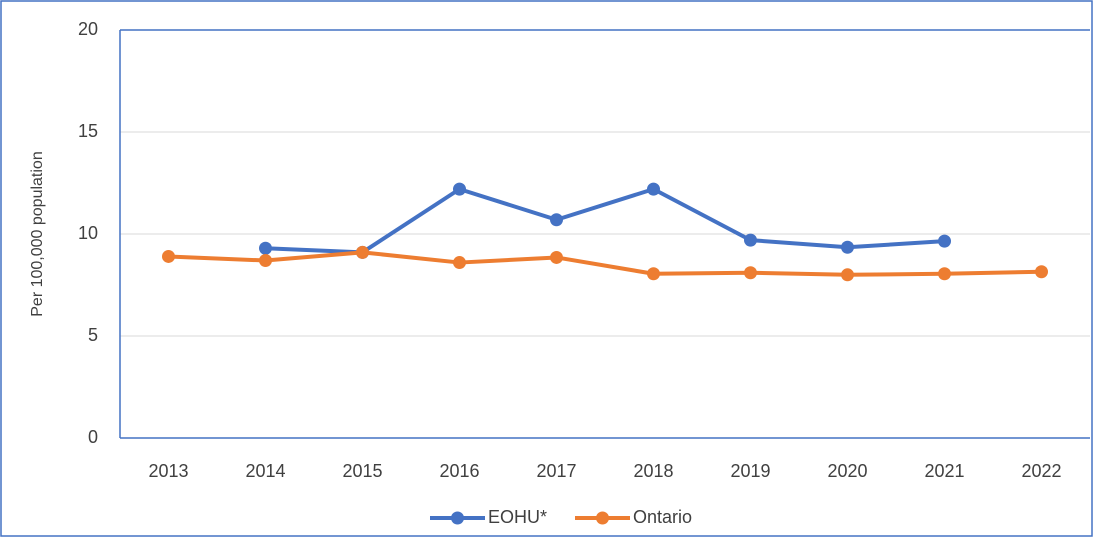 Image resolution: width=1093 pixels, height=537 pixels. I want to click on y-tick-label: 15, so click(88, 131).